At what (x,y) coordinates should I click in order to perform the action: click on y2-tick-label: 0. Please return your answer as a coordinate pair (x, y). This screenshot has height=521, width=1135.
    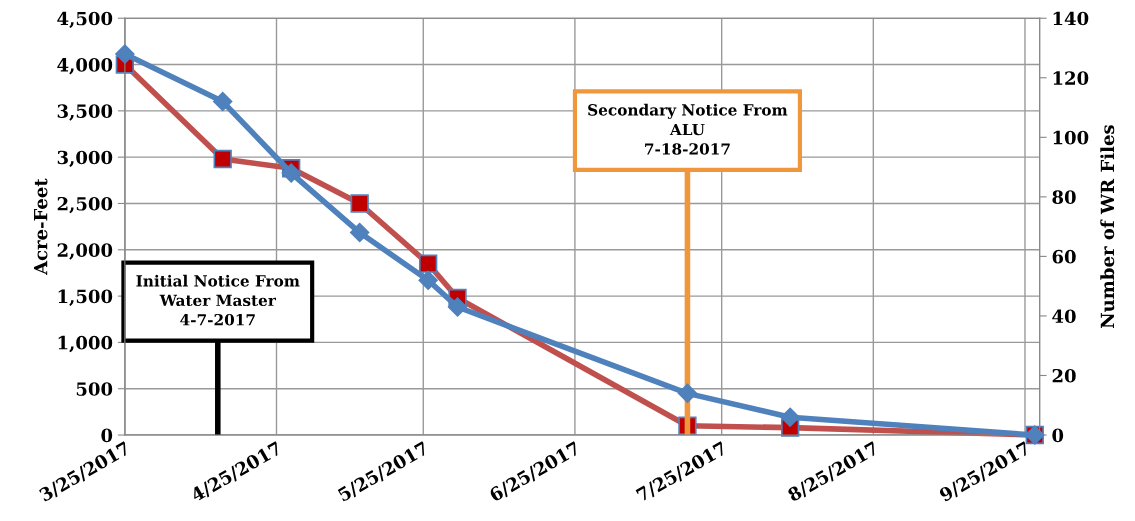
    Looking at the image, I should click on (1058, 435).